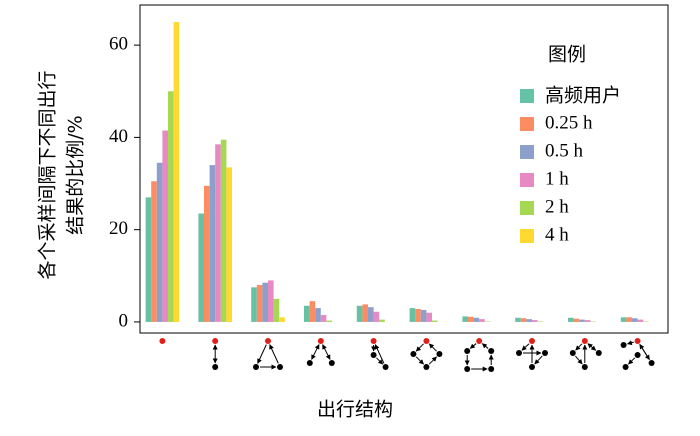 This screenshot has height=436, width=700. What do you see at coordinates (118, 43) in the screenshot?
I see `y-tick-label: 60` at bounding box center [118, 43].